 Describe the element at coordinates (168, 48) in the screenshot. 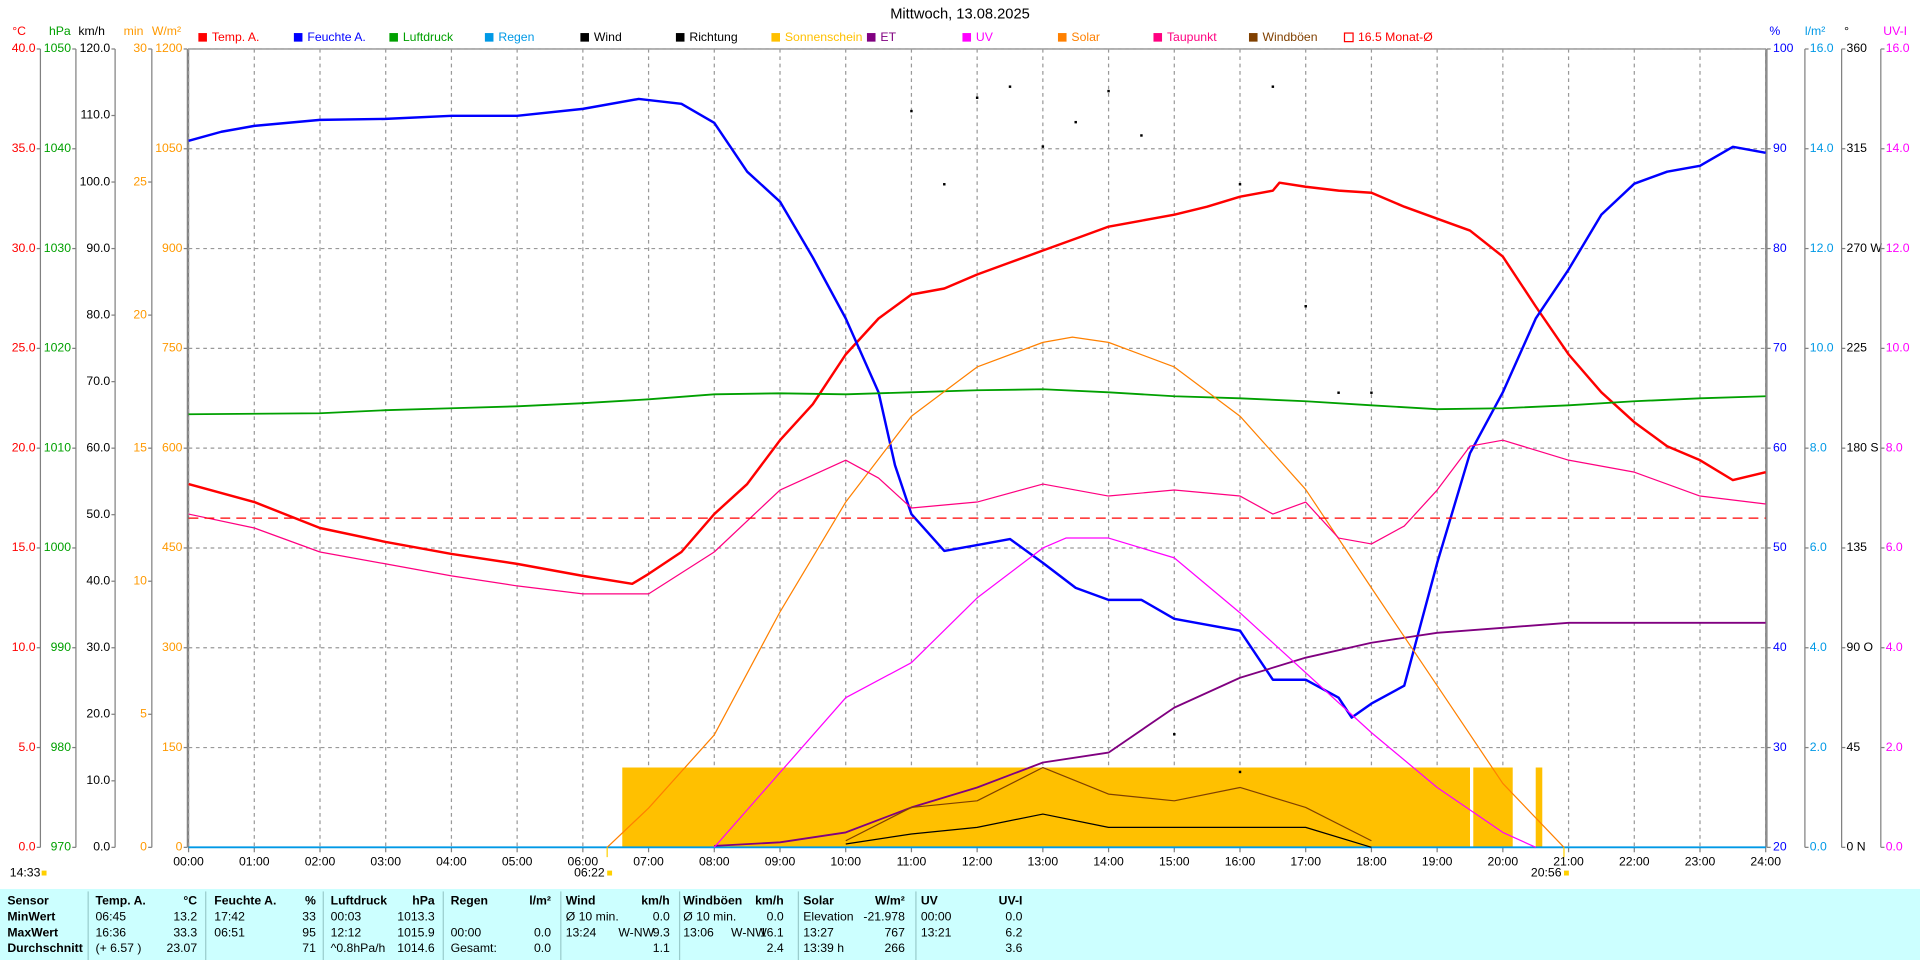

I see `y-tick-label: 1200` at that location.